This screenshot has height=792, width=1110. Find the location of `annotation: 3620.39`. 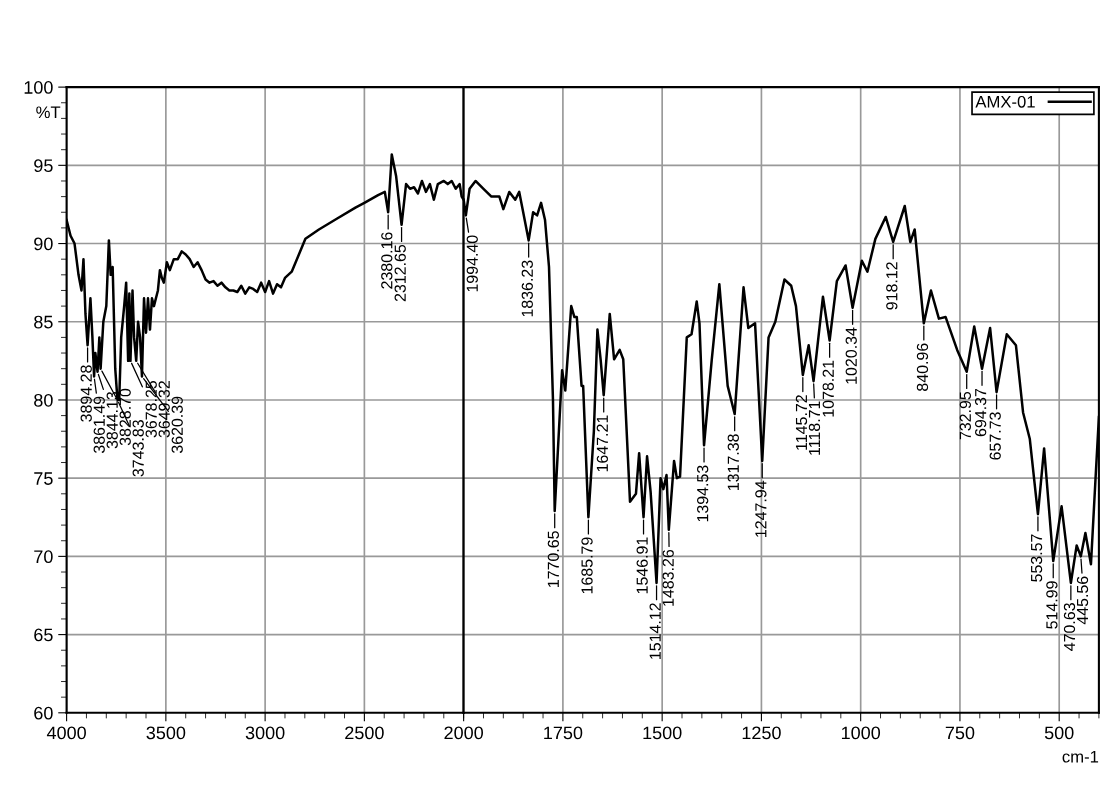

annotation: 3620.39 is located at coordinates (177, 425).